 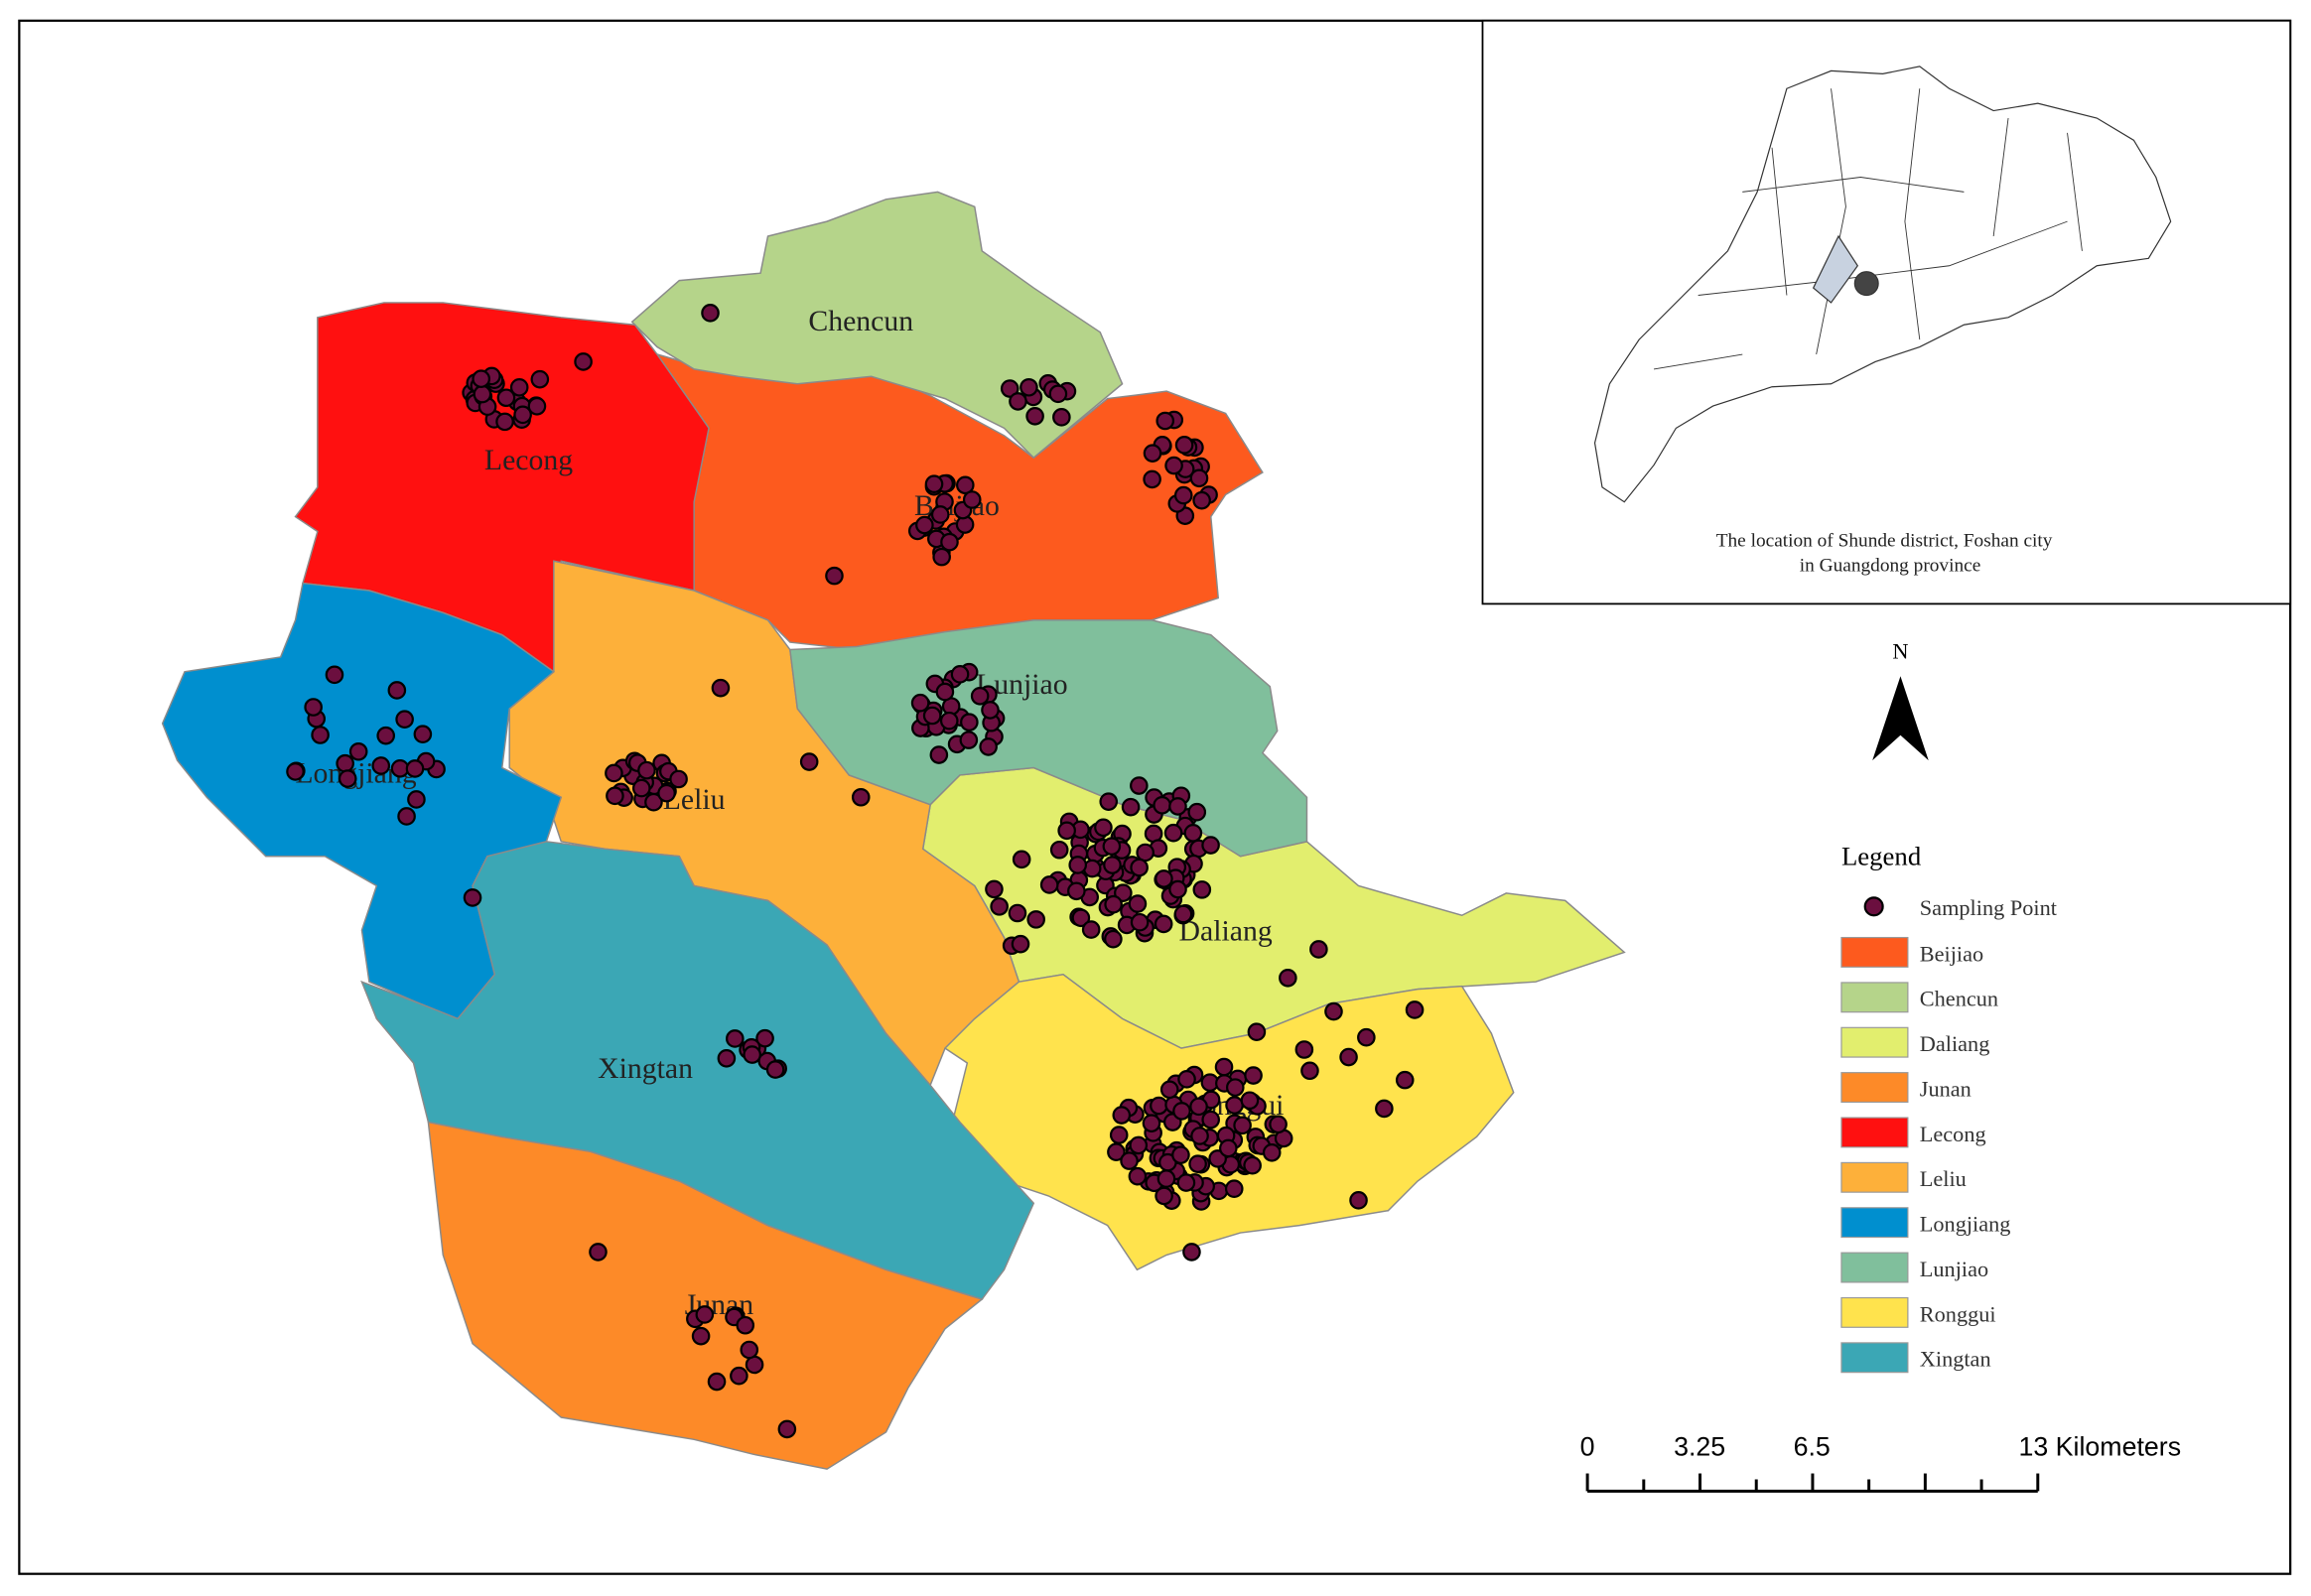 I want to click on legend-label: Lunjiao, so click(x=1954, y=1269).